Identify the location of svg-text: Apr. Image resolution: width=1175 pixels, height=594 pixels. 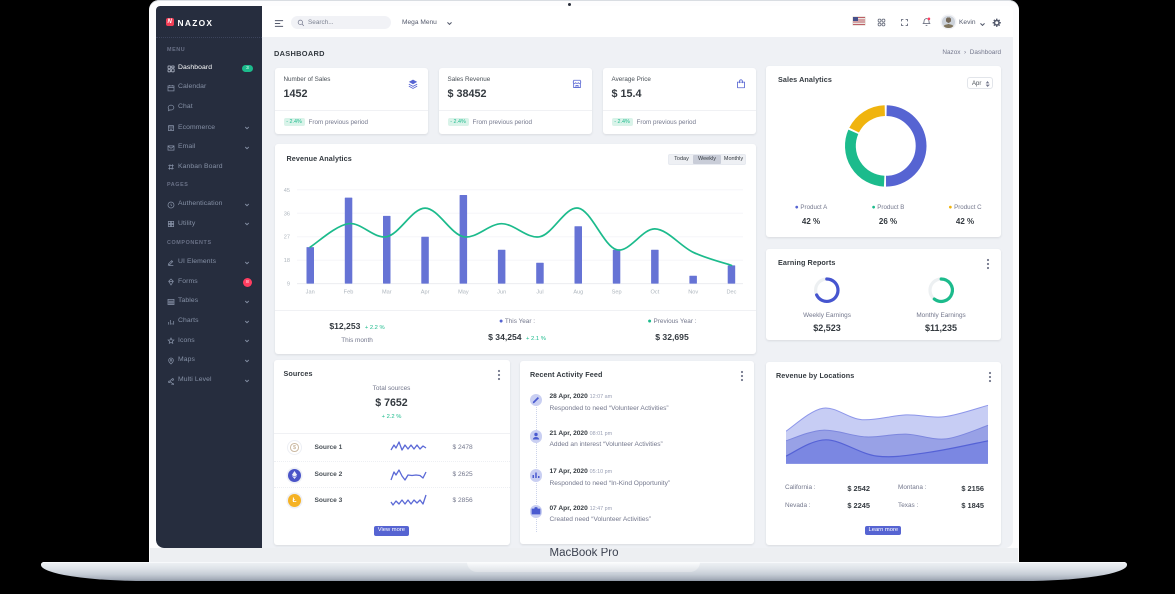
(424, 293).